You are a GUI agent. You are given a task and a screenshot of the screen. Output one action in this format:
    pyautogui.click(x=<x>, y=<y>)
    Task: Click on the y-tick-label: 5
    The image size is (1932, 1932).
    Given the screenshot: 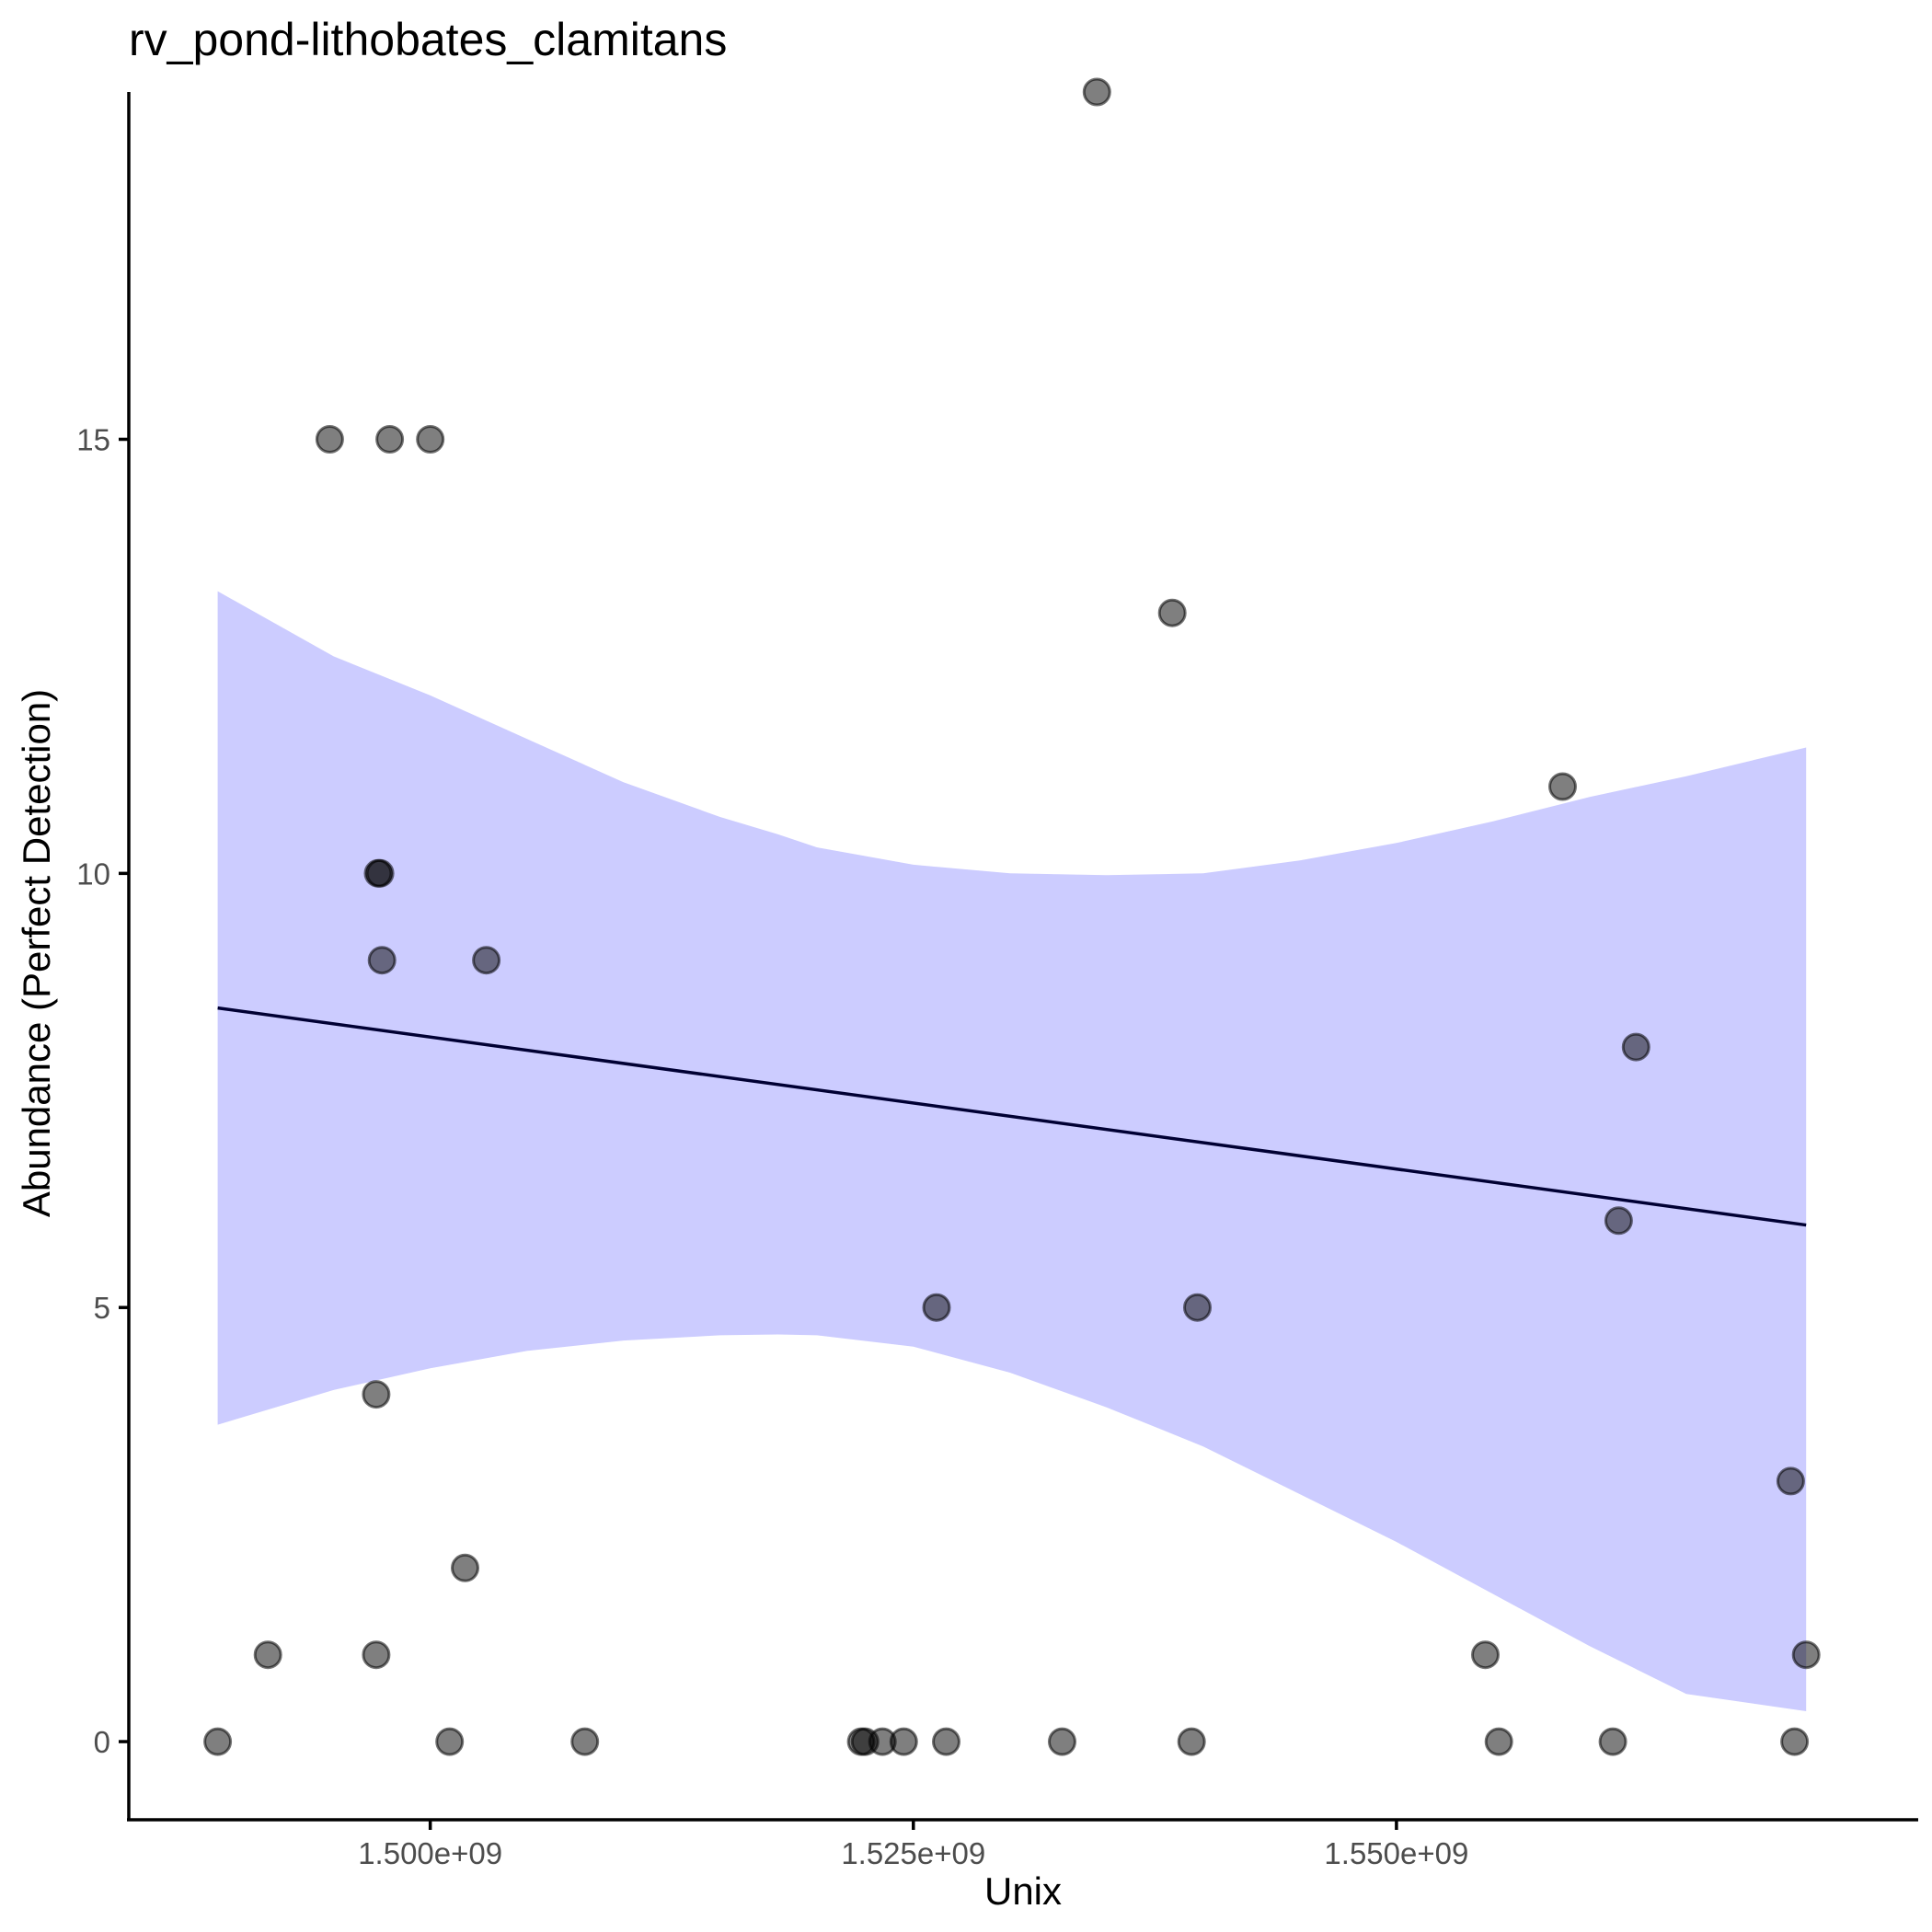 What is the action you would take?
    pyautogui.click(x=102, y=1308)
    